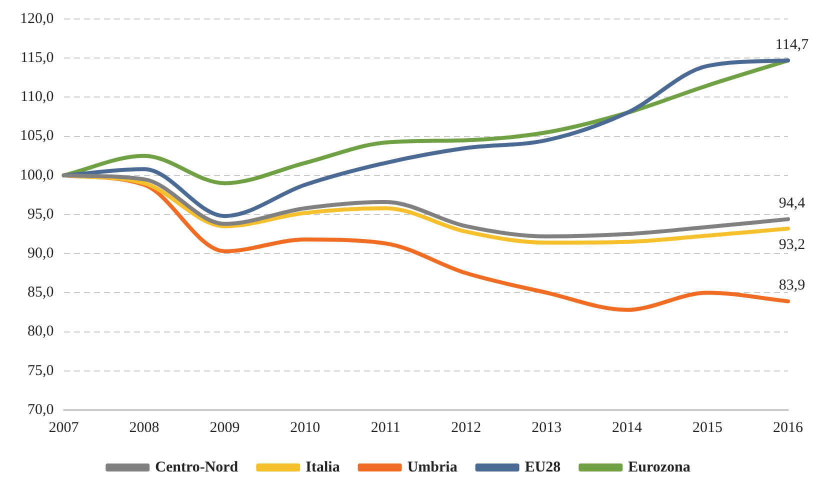  What do you see at coordinates (707, 428) in the screenshot?
I see `x-tick-label: 2015` at bounding box center [707, 428].